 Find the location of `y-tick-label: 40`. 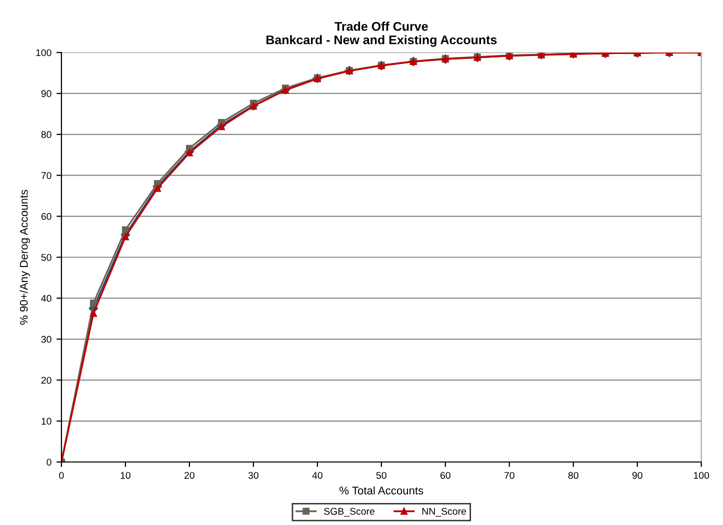

y-tick-label: 40 is located at coordinates (46, 298).